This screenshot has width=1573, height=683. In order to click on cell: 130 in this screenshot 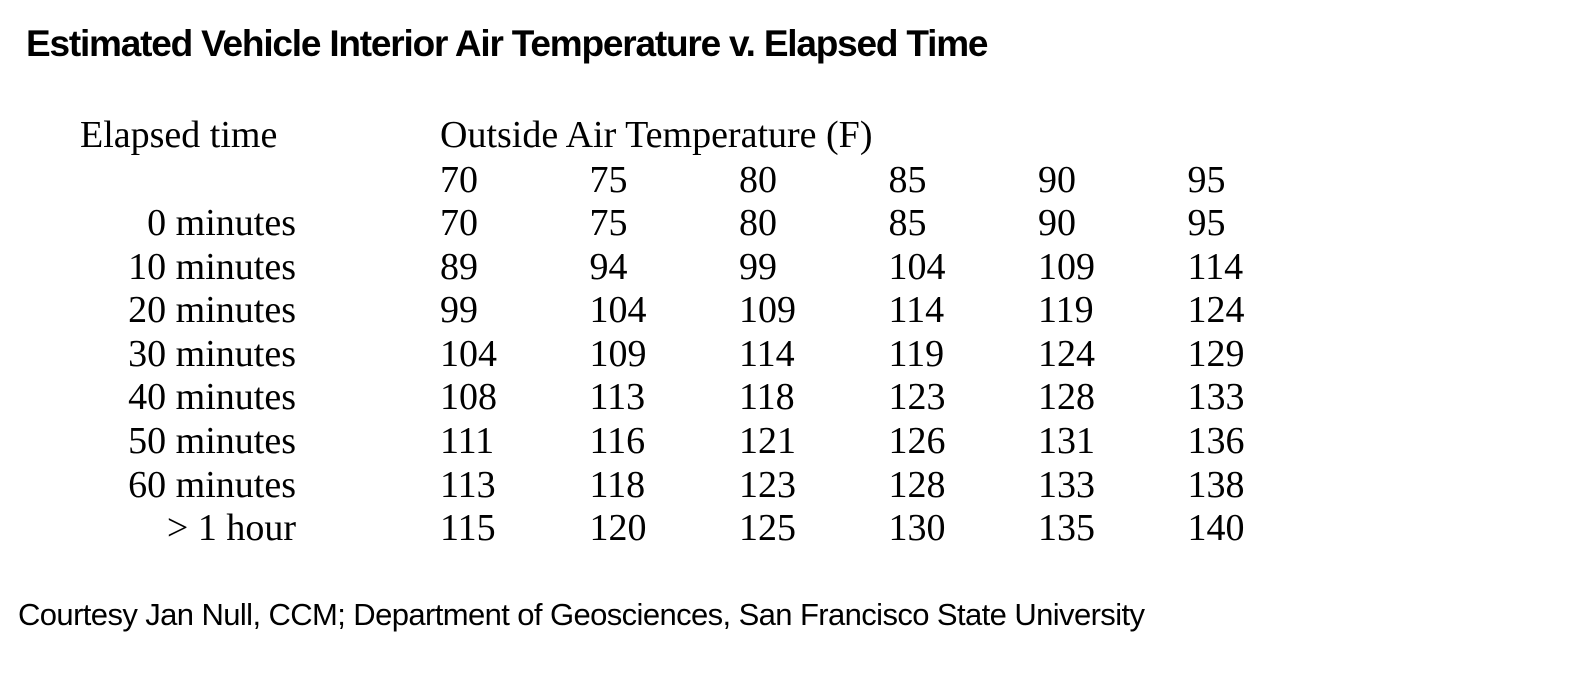, I will do `click(917, 528)`.